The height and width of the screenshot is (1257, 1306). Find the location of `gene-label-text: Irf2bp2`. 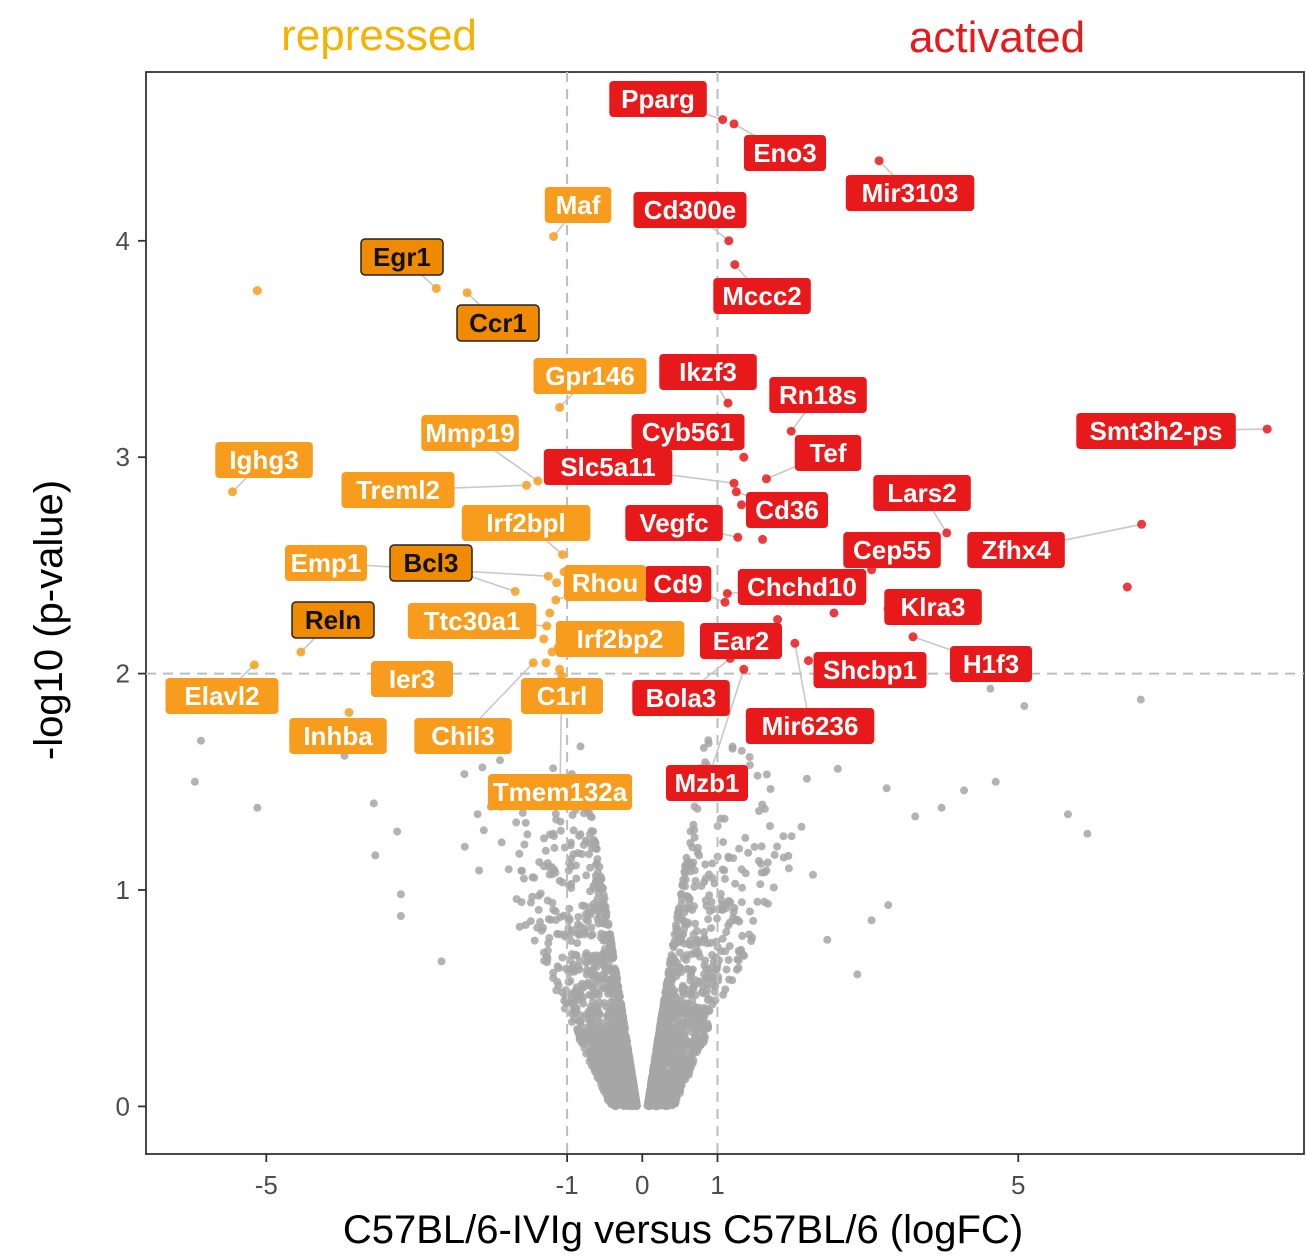

gene-label-text: Irf2bp2 is located at coordinates (620, 639).